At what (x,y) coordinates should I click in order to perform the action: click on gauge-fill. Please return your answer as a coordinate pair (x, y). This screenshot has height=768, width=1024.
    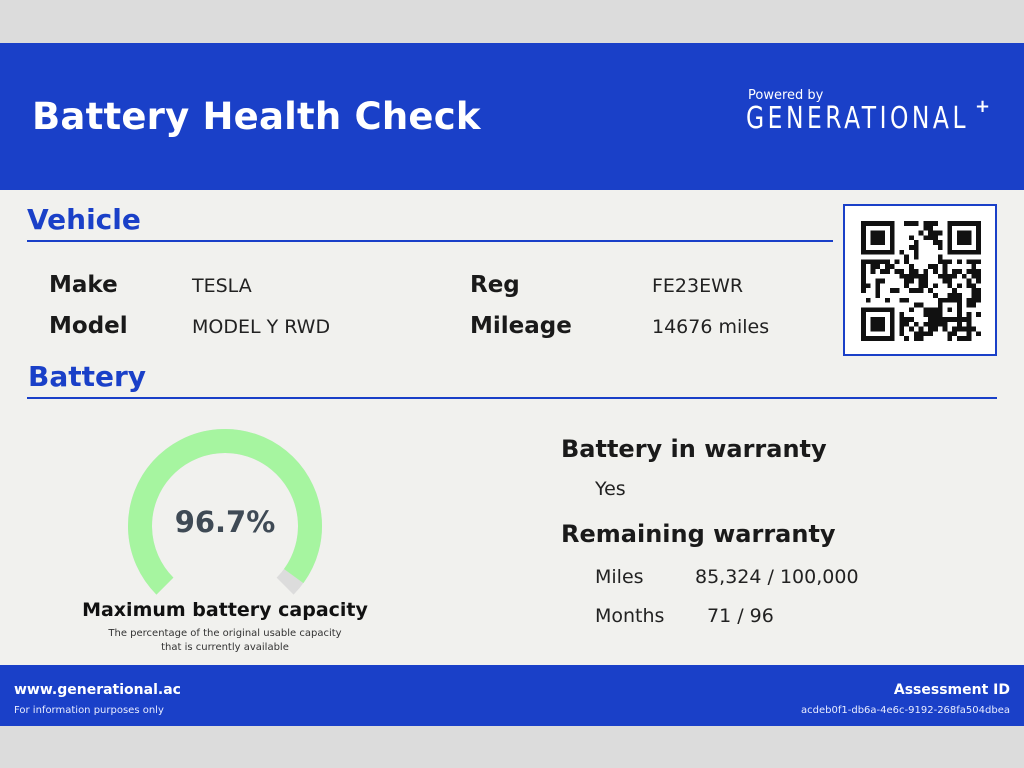
    Looking at the image, I should click on (225, 512).